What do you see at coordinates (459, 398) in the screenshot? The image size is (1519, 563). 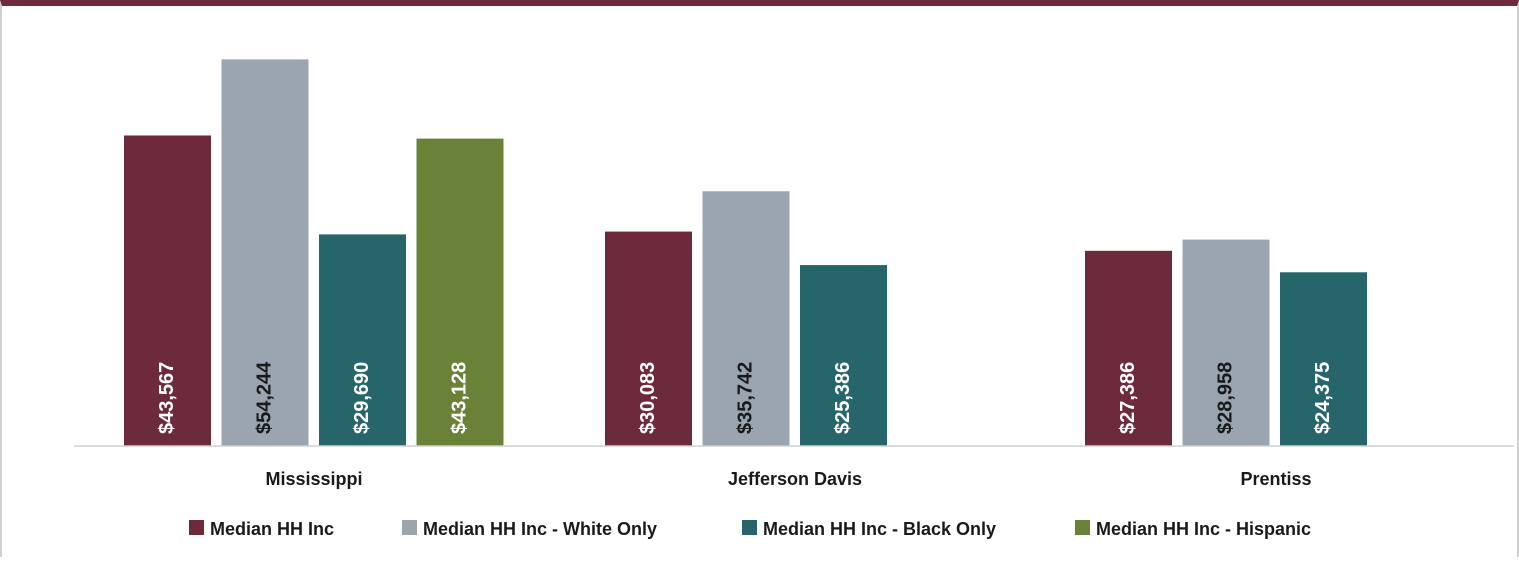 I see `data-label-3-0: $43,128` at bounding box center [459, 398].